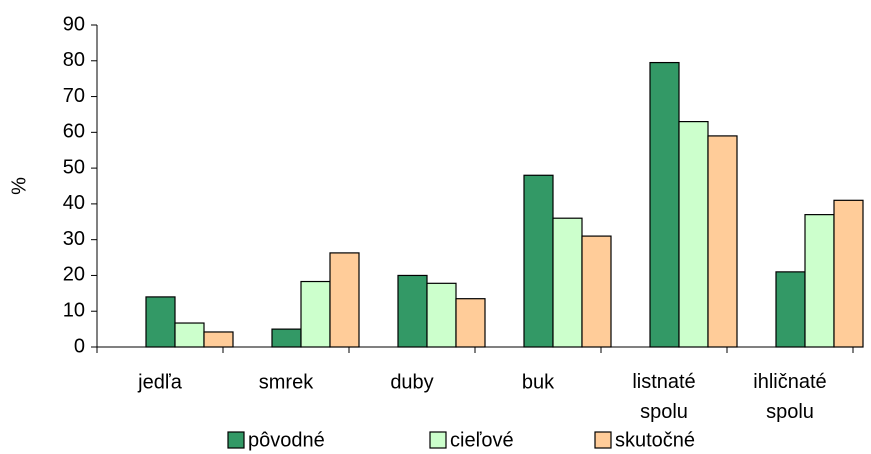  I want to click on legend-label: cieľové, so click(482, 440).